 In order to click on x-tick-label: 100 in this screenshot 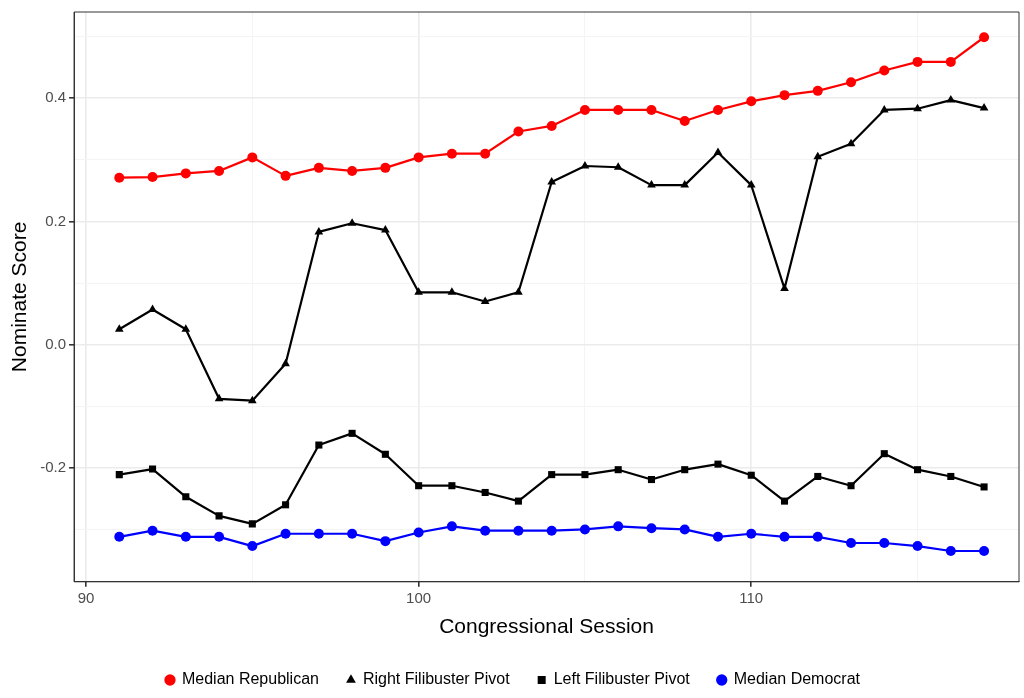, I will do `click(419, 597)`.